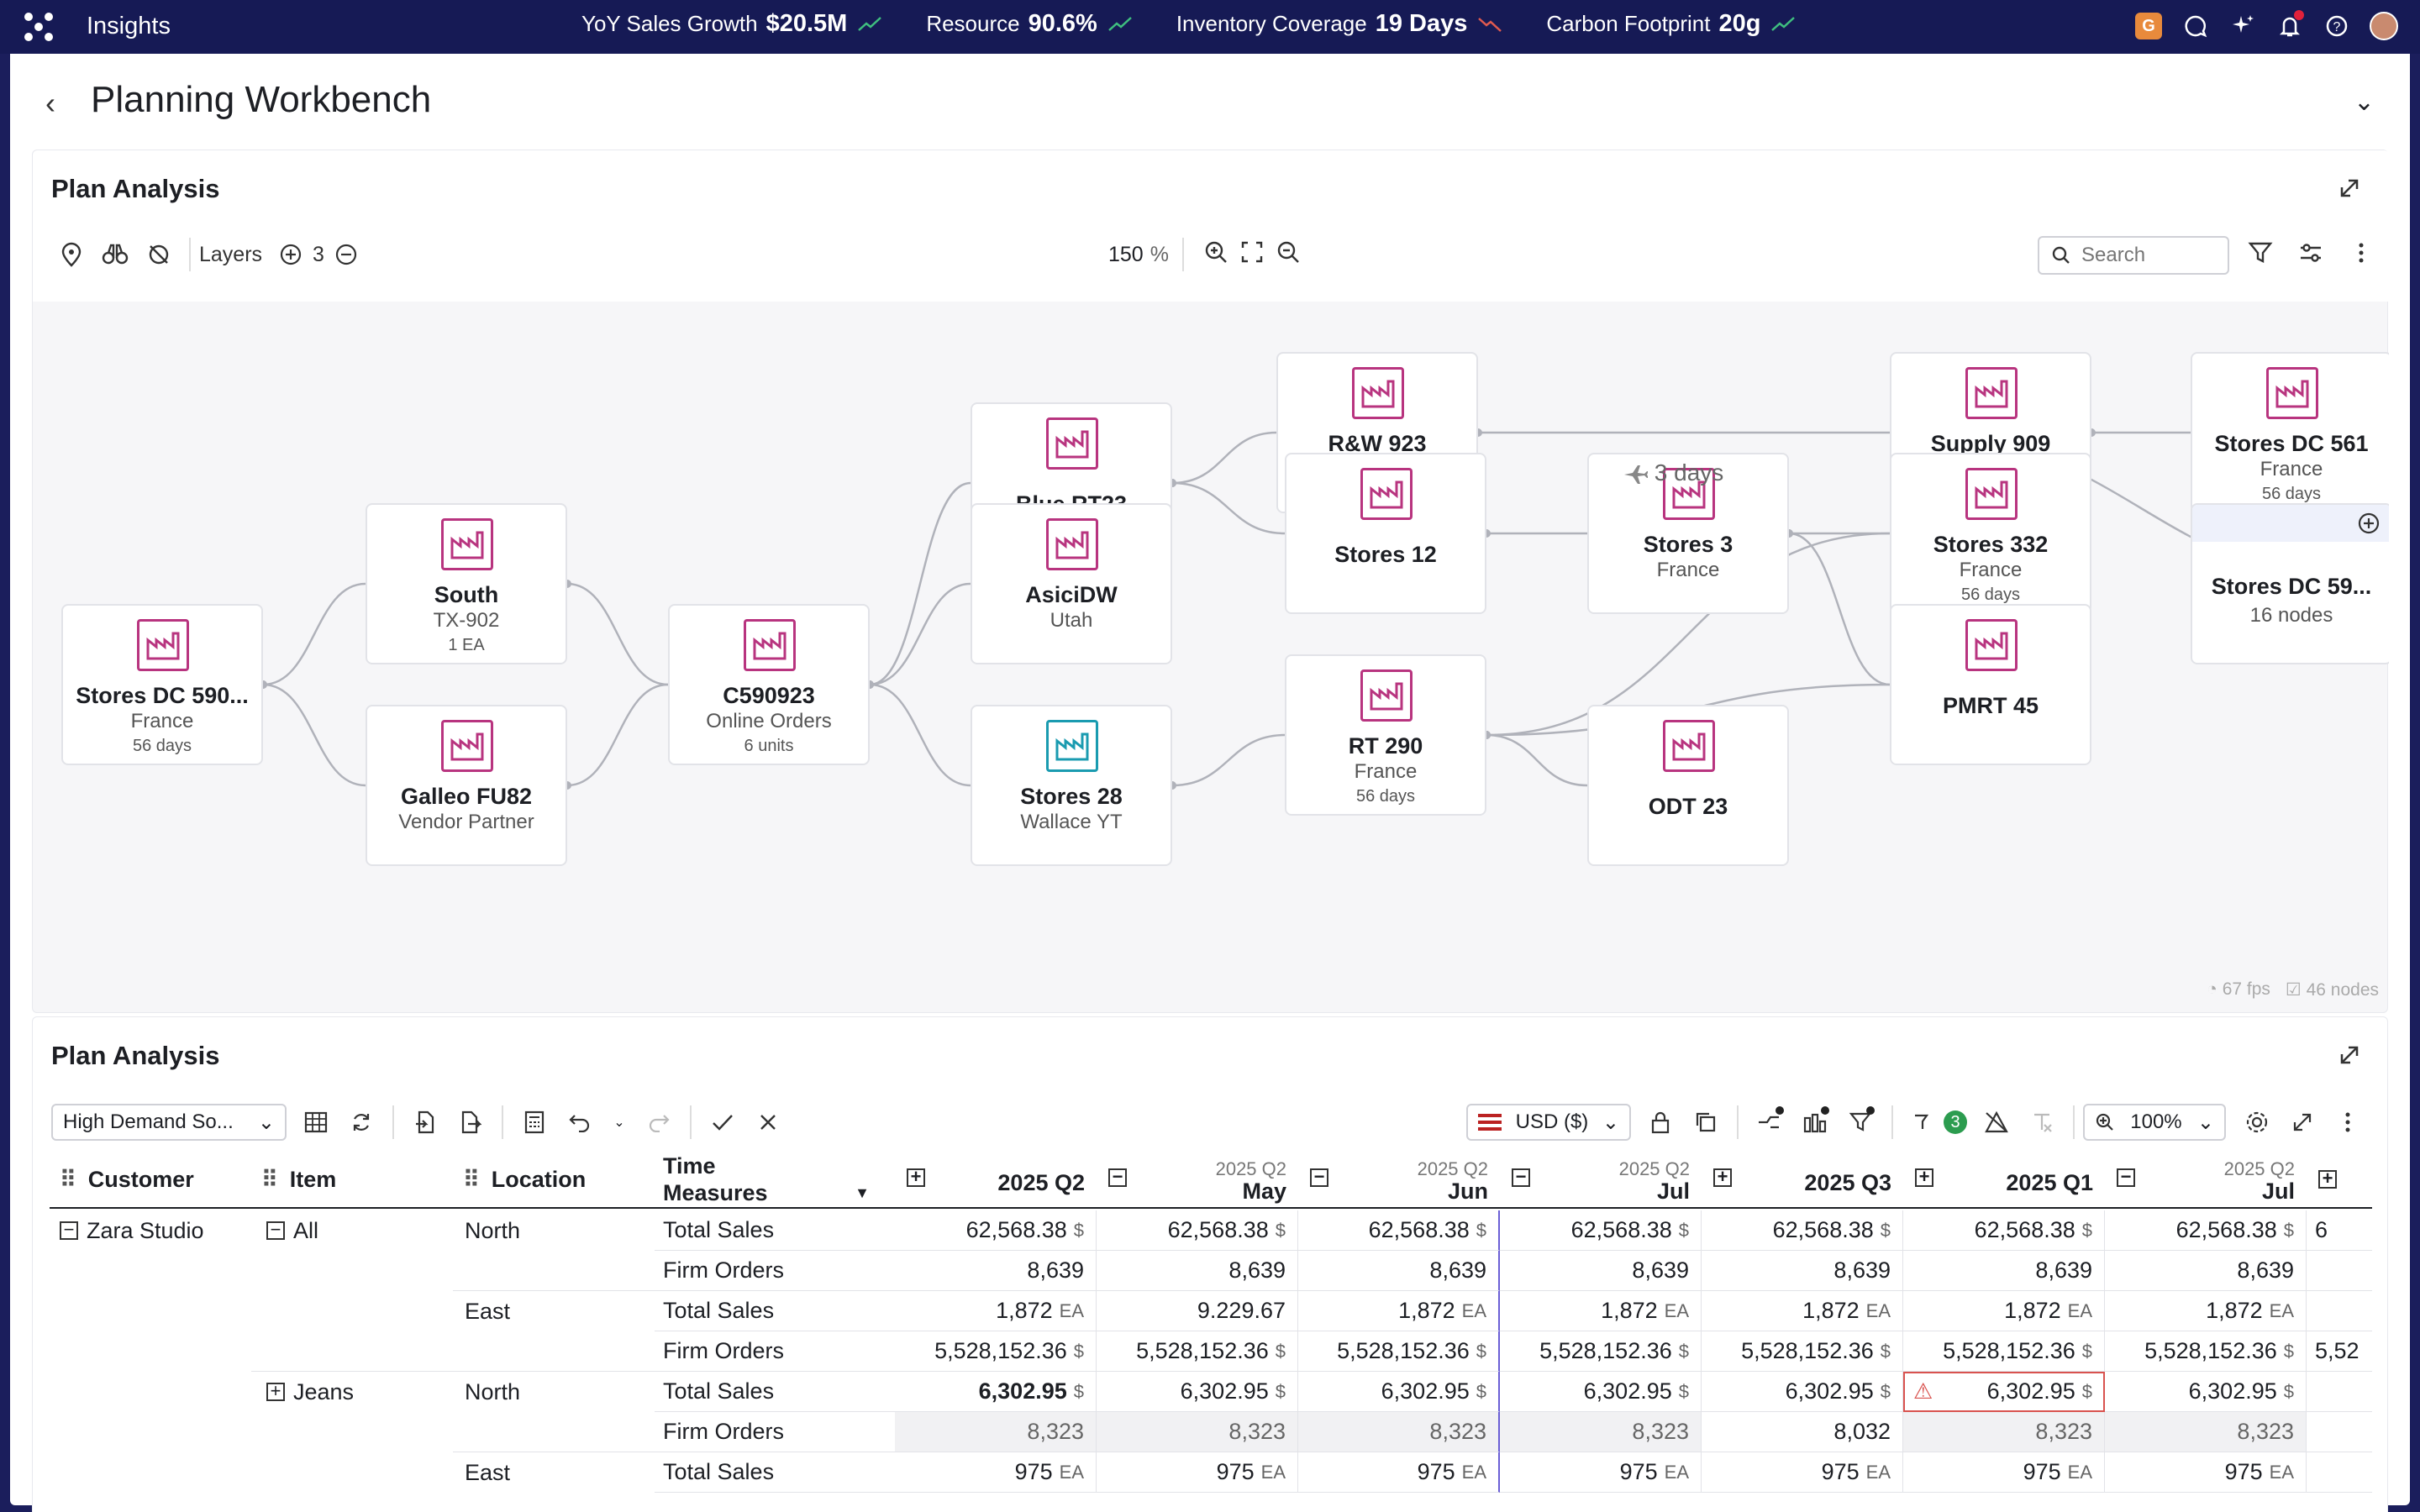 The image size is (2420, 1512). Describe the element at coordinates (722, 1122) in the screenshot. I see `check-icon` at that location.